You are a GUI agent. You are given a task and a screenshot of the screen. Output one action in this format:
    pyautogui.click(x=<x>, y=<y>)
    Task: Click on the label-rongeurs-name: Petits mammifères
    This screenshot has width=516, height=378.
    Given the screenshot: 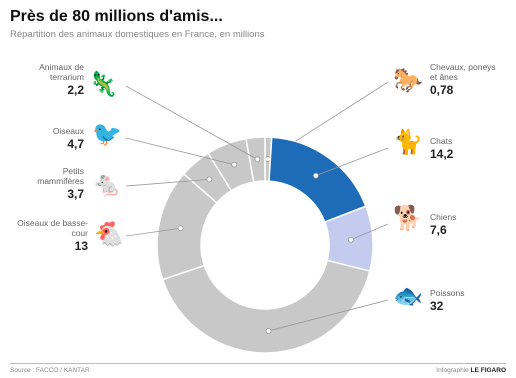 What is the action you would take?
    pyautogui.click(x=60, y=176)
    